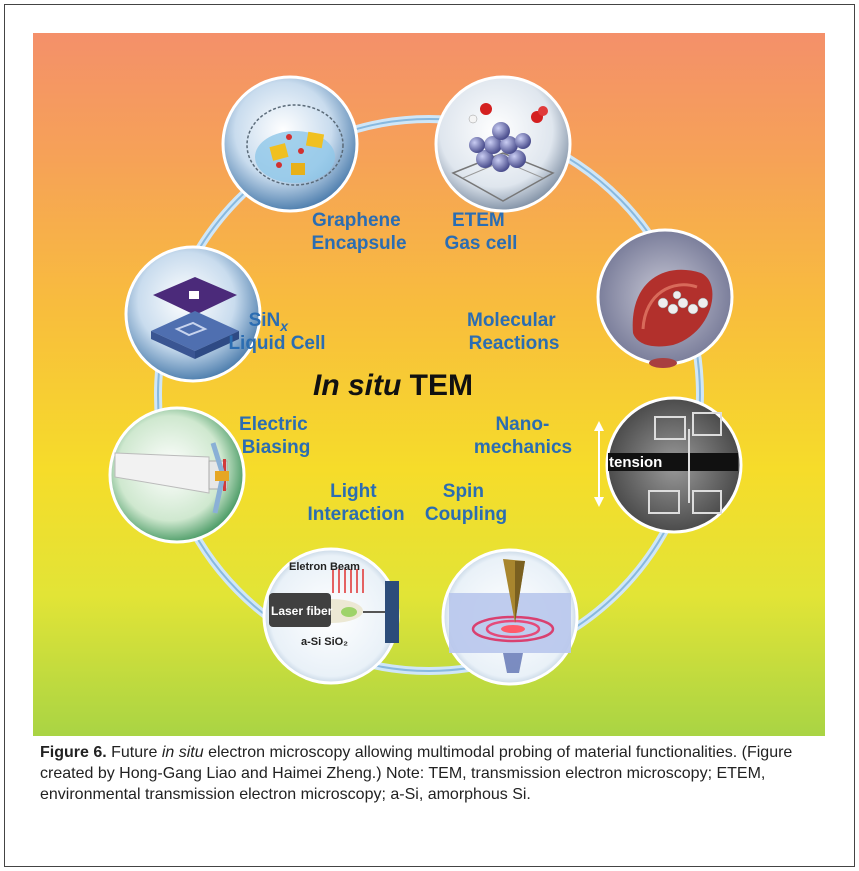 This screenshot has width=859, height=871. Describe the element at coordinates (514, 332) in the screenshot. I see `label-molecular-reactions: Molecular Reactions` at that location.